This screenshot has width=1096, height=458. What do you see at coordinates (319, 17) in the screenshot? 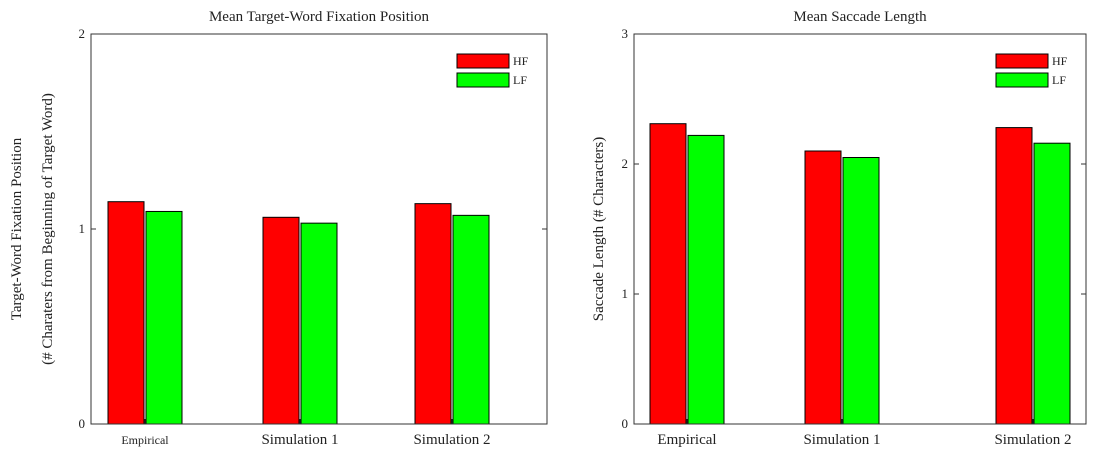
I see `chart-title: Mean Target-Word Fixation Position` at bounding box center [319, 17].